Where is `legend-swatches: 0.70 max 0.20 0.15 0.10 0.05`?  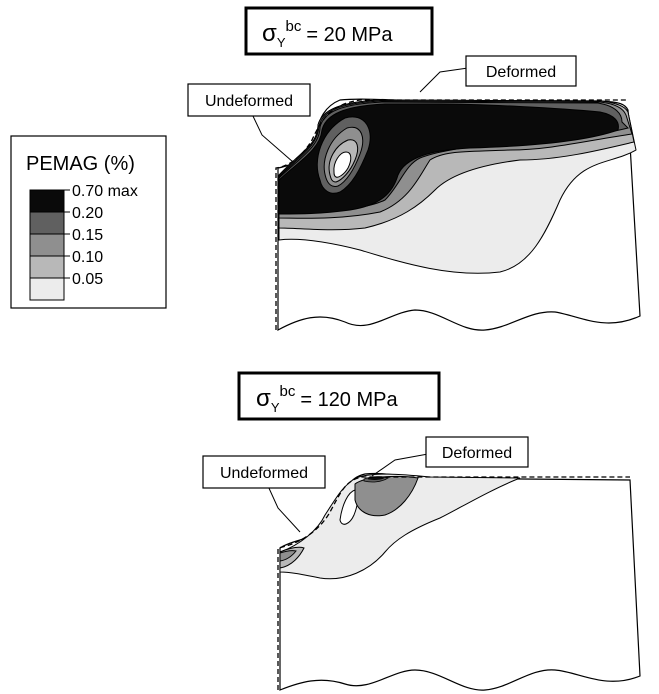
legend-swatches: 0.70 max 0.20 0.15 0.10 0.05 is located at coordinates (83, 242).